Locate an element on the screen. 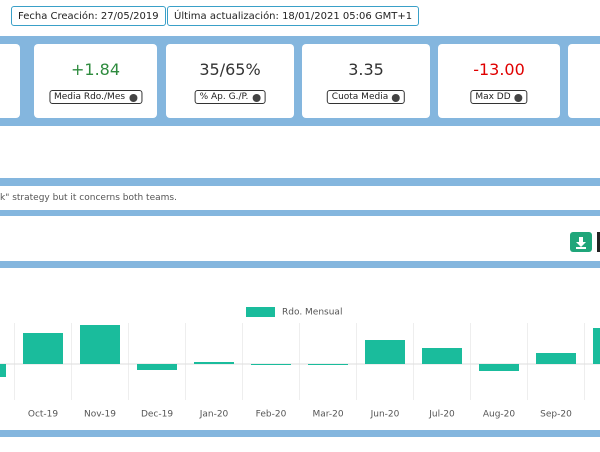  legend-swatch is located at coordinates (260, 312).